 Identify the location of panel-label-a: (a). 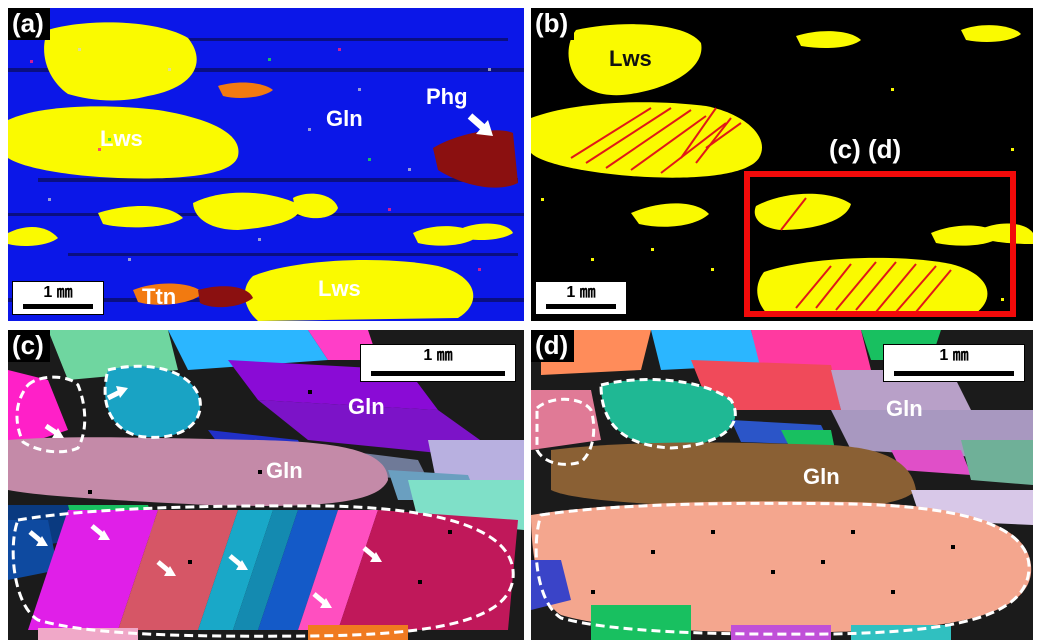
(29, 24).